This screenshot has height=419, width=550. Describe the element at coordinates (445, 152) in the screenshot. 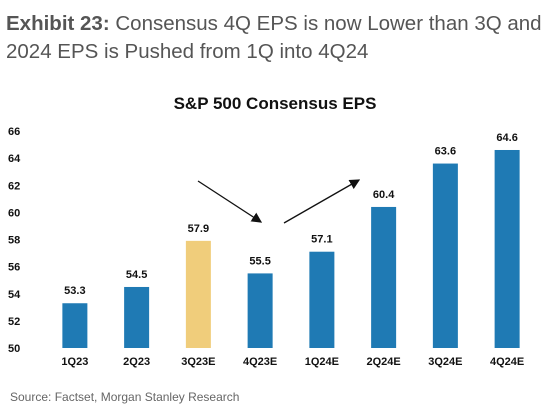

I see `data-label: 63.6` at that location.